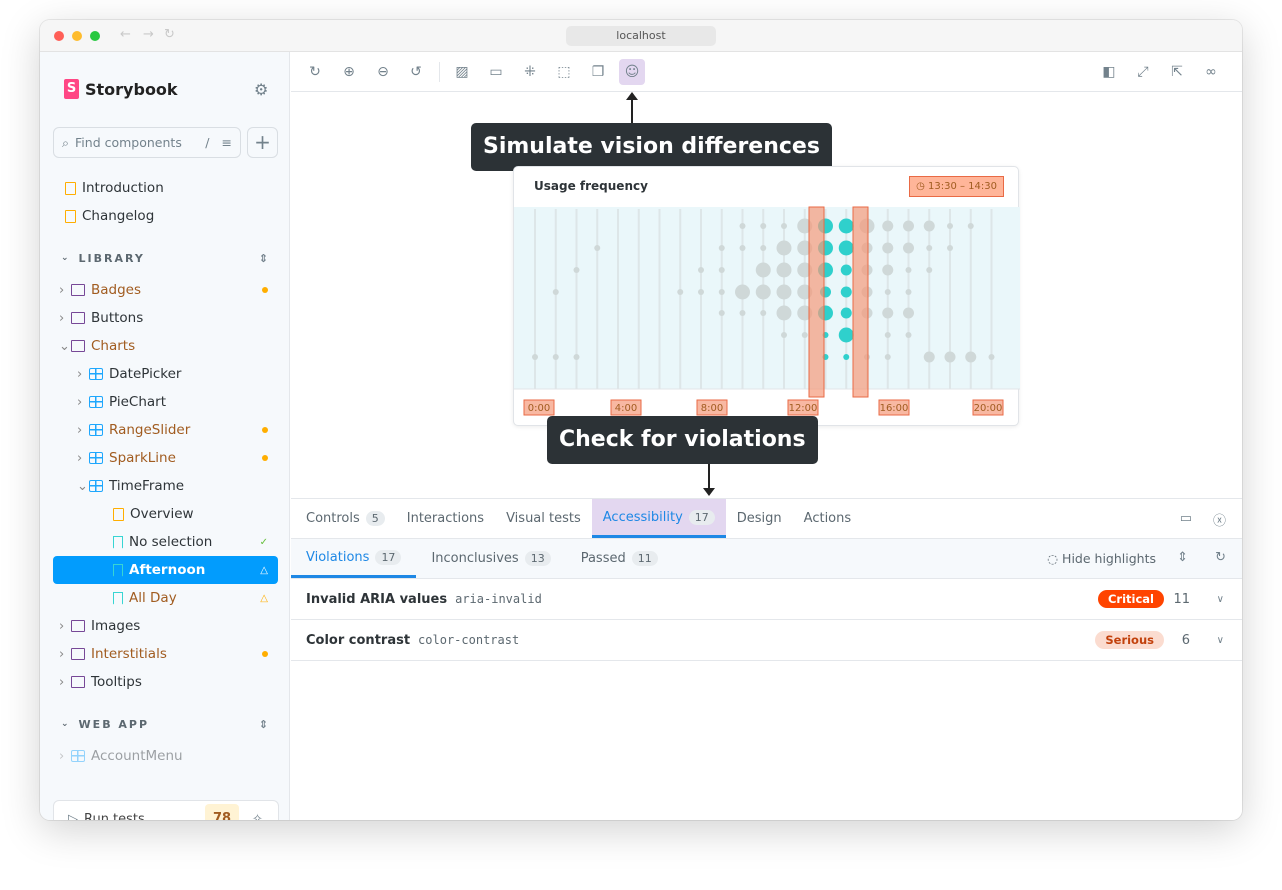 The height and width of the screenshot is (890, 1282). Describe the element at coordinates (165, 258) in the screenshot. I see `library-section-header: ⌄ LIBRARY ⇕` at that location.